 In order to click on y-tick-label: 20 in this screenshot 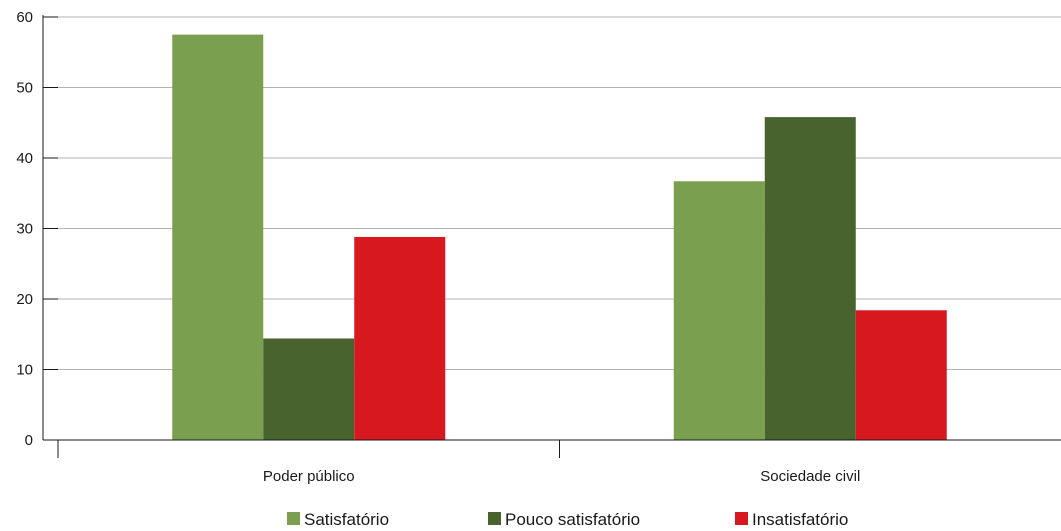, I will do `click(24, 299)`.